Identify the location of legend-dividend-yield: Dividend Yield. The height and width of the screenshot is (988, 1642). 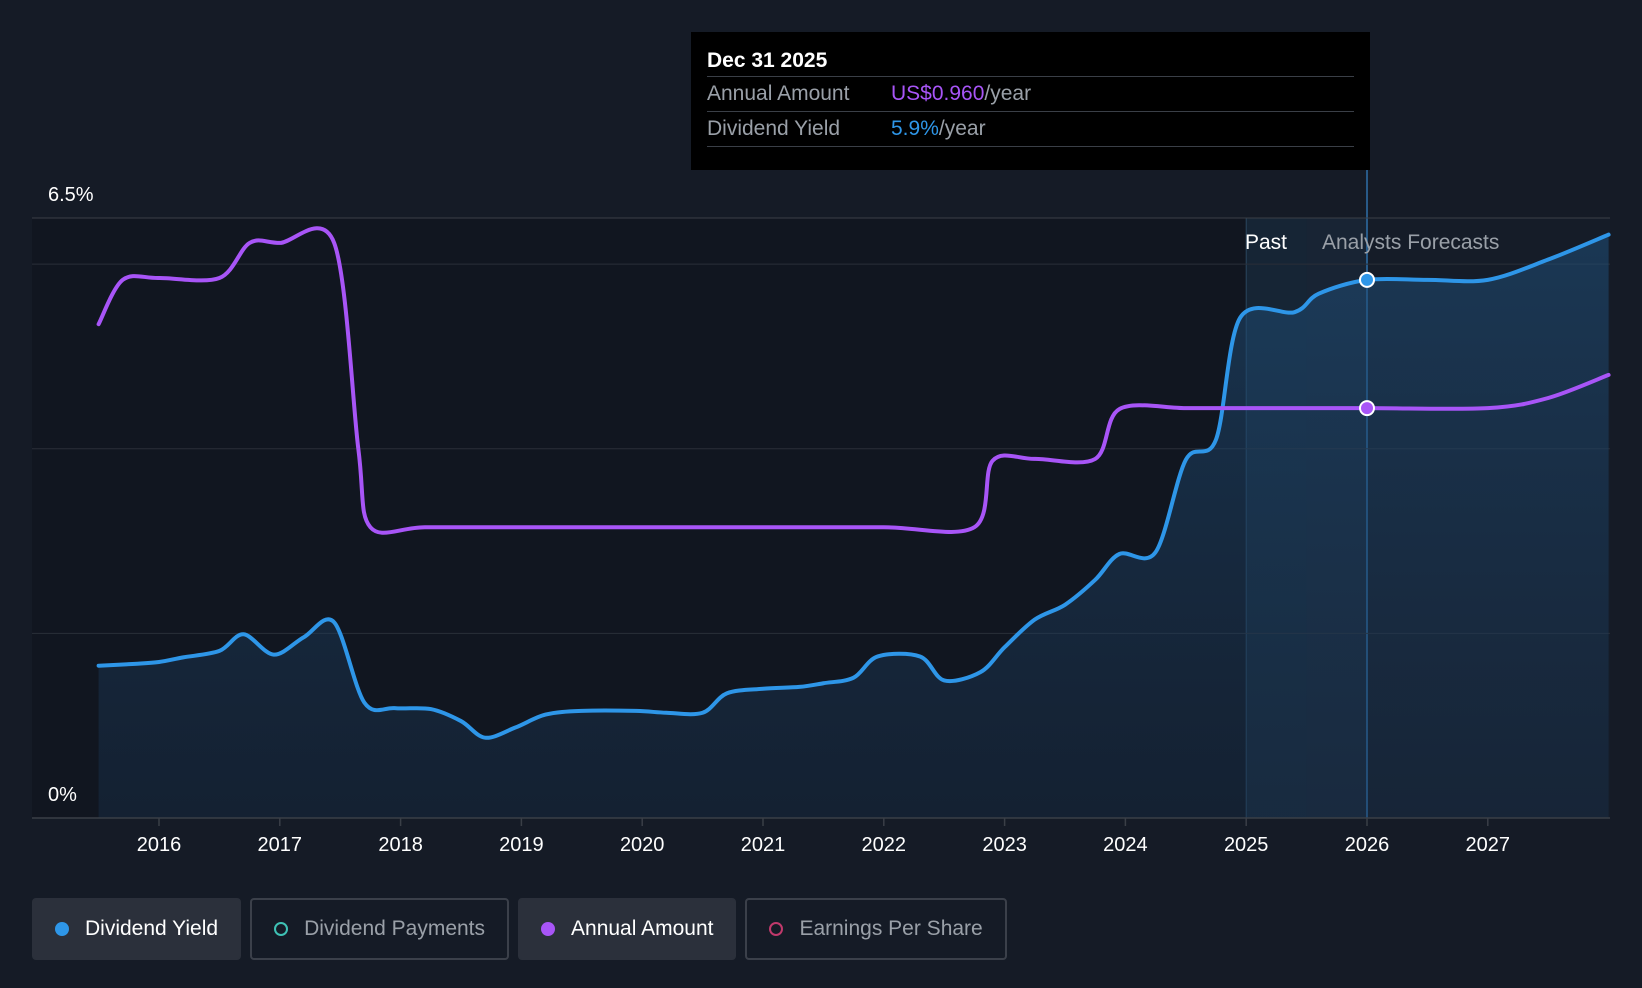
(137, 929).